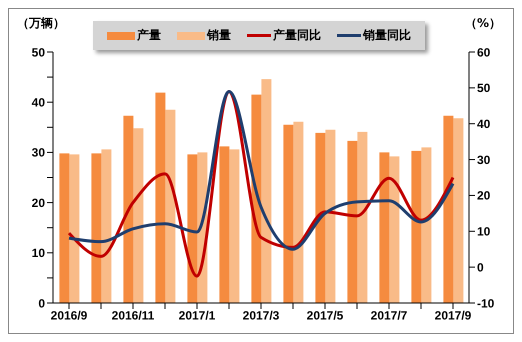 The width and height of the screenshot is (522, 342). Describe the element at coordinates (486, 303) in the screenshot. I see `y2-tick-label: -10` at that location.